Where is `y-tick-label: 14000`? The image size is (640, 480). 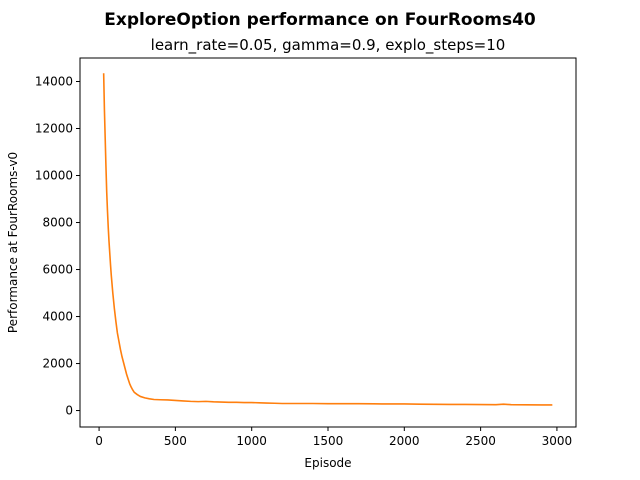
y-tick-label: 14000 is located at coordinates (54, 82).